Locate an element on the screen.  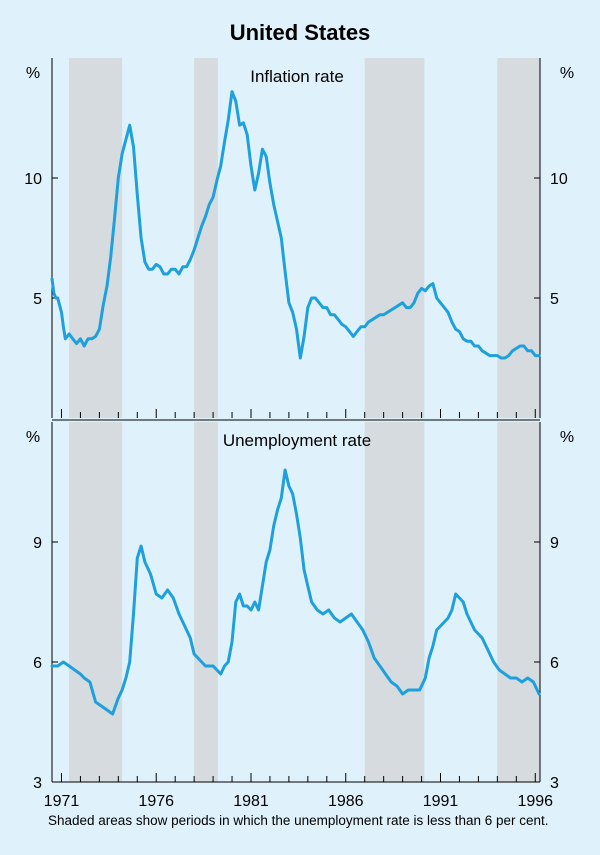
y-tick-label-right: 3 is located at coordinates (554, 783).